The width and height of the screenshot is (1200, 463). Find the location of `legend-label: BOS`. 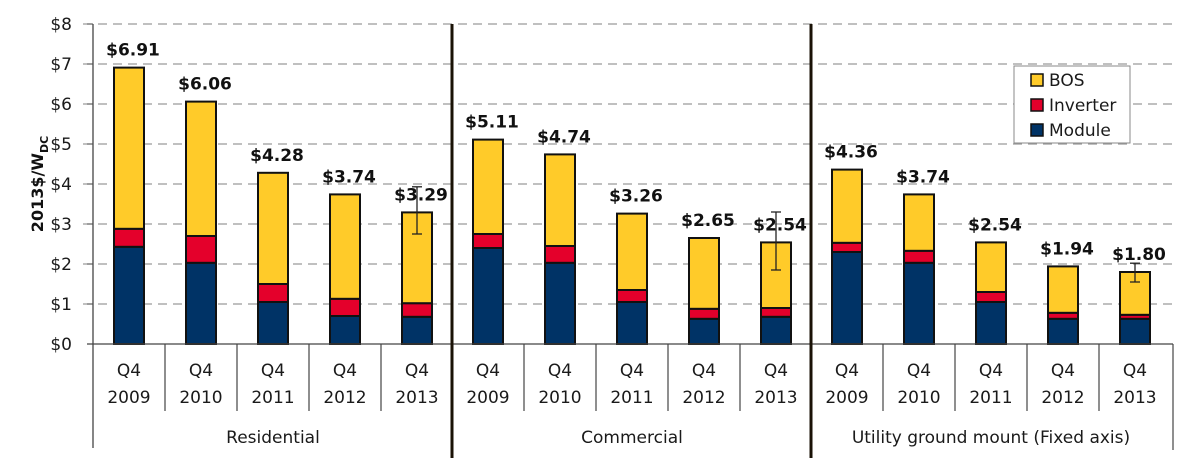

legend-label: BOS is located at coordinates (1067, 81).